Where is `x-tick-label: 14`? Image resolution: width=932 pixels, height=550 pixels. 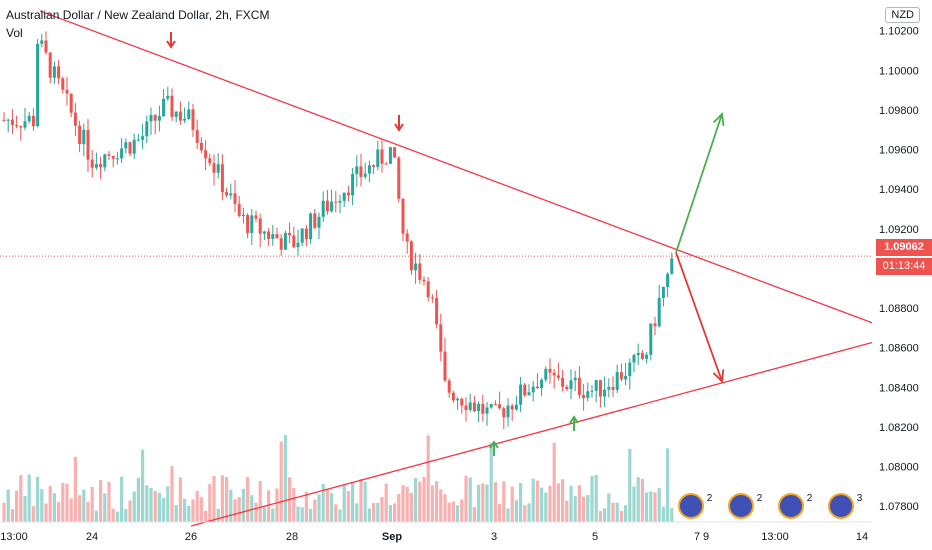
x-tick-label: 14 is located at coordinates (862, 537).